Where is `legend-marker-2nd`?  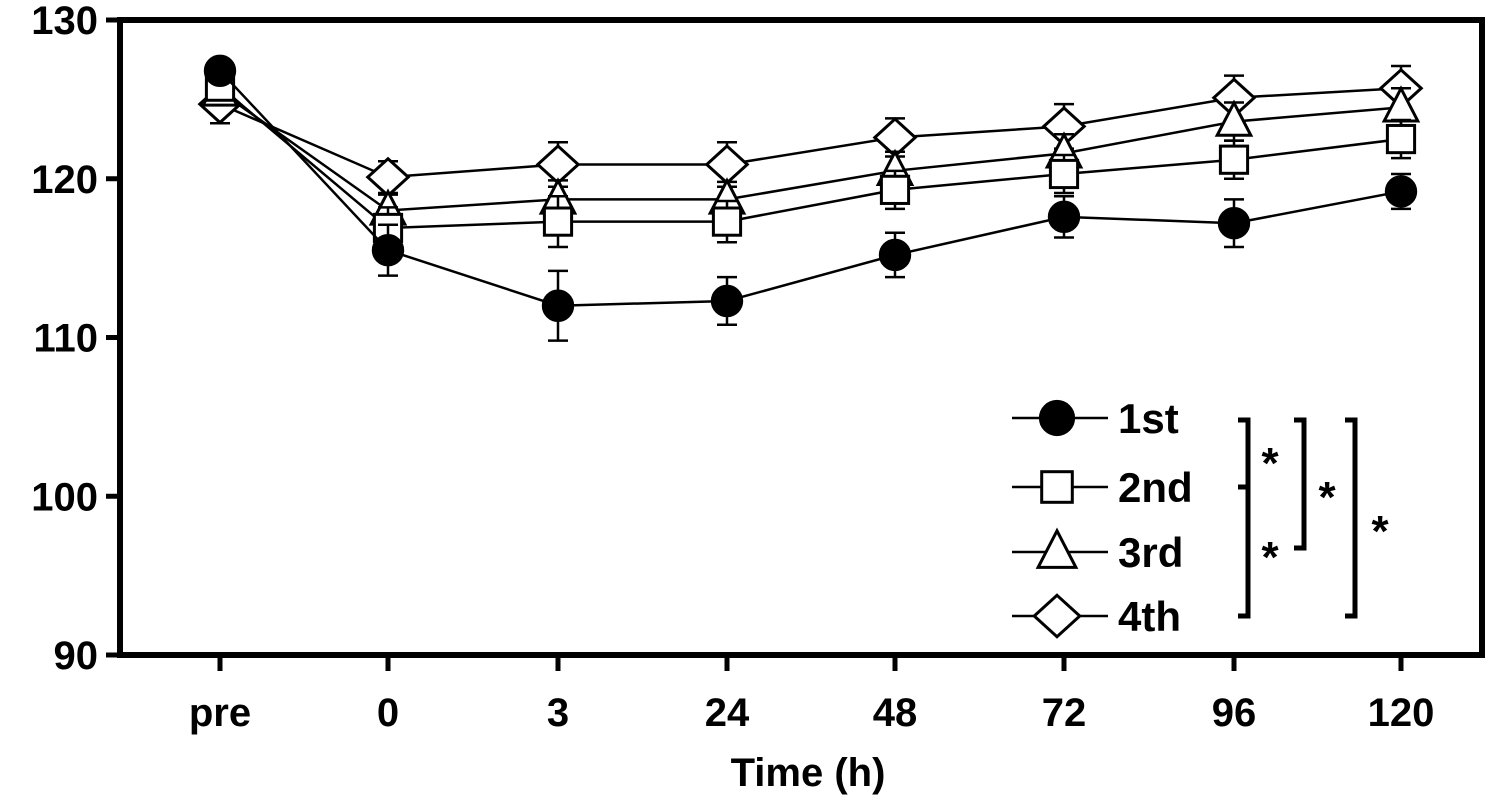
legend-marker-2nd is located at coordinates (1057, 487).